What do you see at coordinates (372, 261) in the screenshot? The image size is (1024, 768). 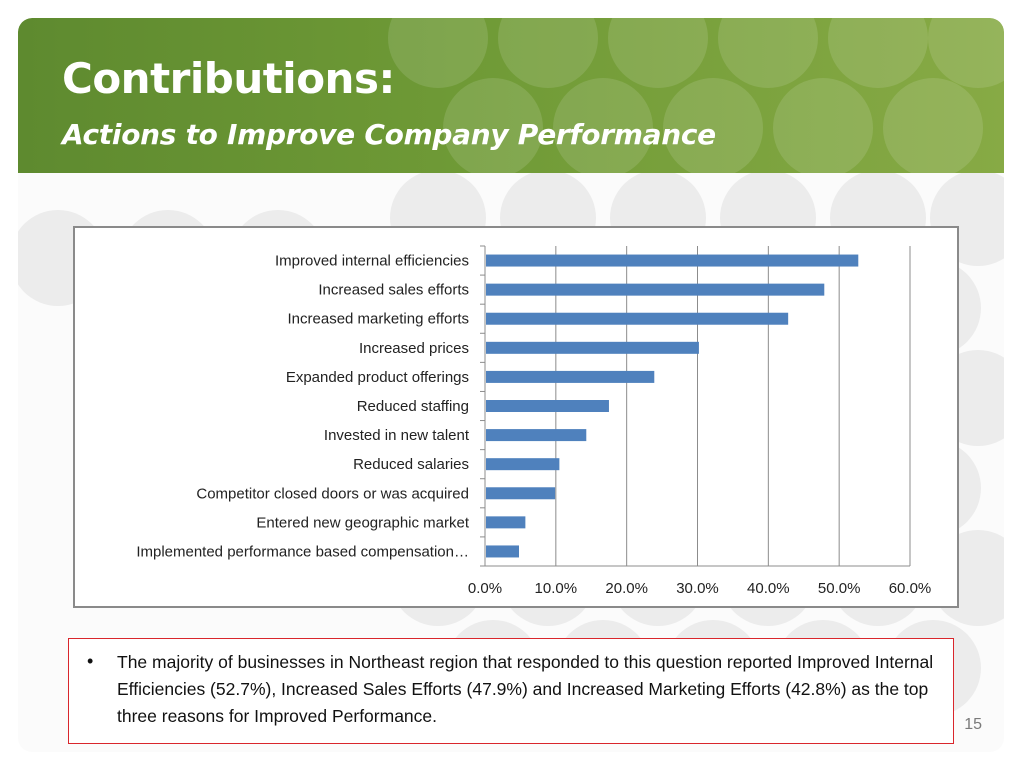 I see `category-label: Improved internal efficiencies` at bounding box center [372, 261].